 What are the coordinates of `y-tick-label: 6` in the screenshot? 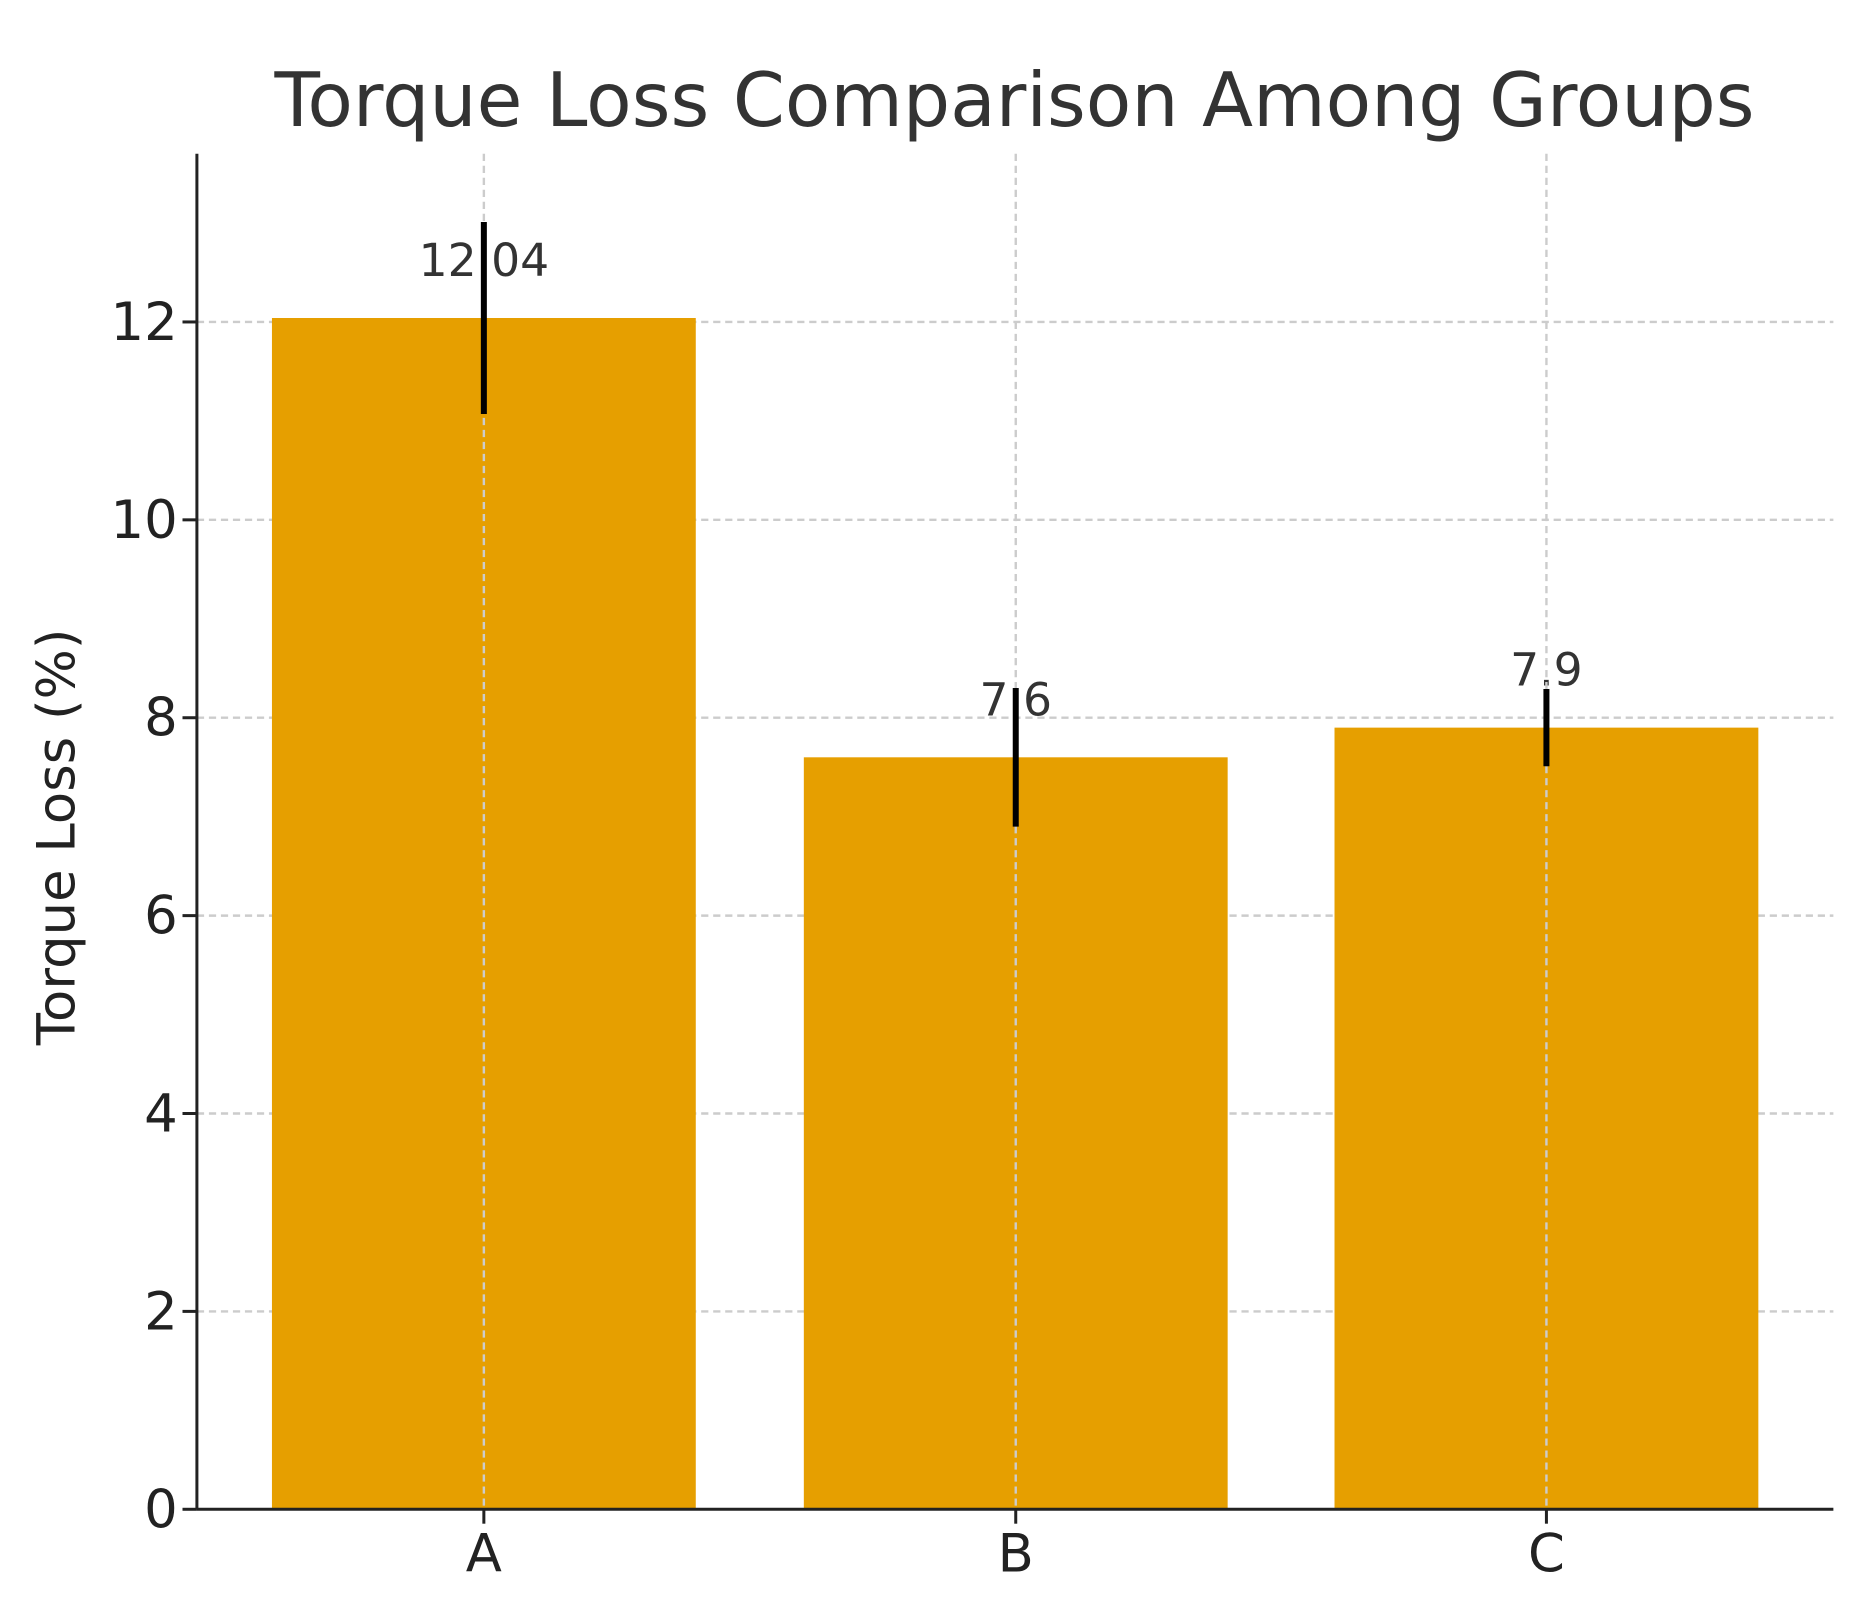 It's located at (161, 916).